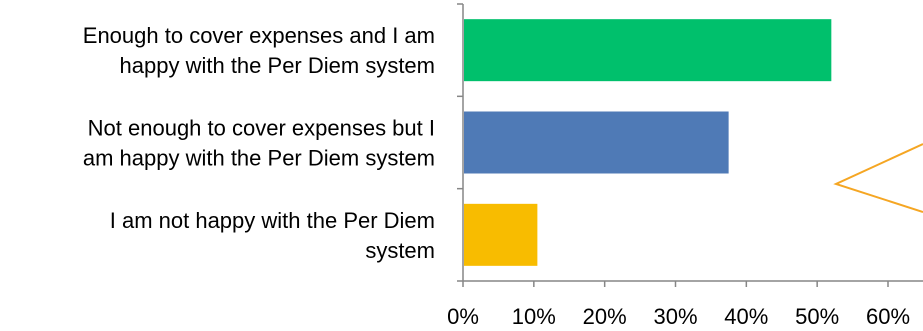  I want to click on x-tick-label: 20%, so click(605, 316).